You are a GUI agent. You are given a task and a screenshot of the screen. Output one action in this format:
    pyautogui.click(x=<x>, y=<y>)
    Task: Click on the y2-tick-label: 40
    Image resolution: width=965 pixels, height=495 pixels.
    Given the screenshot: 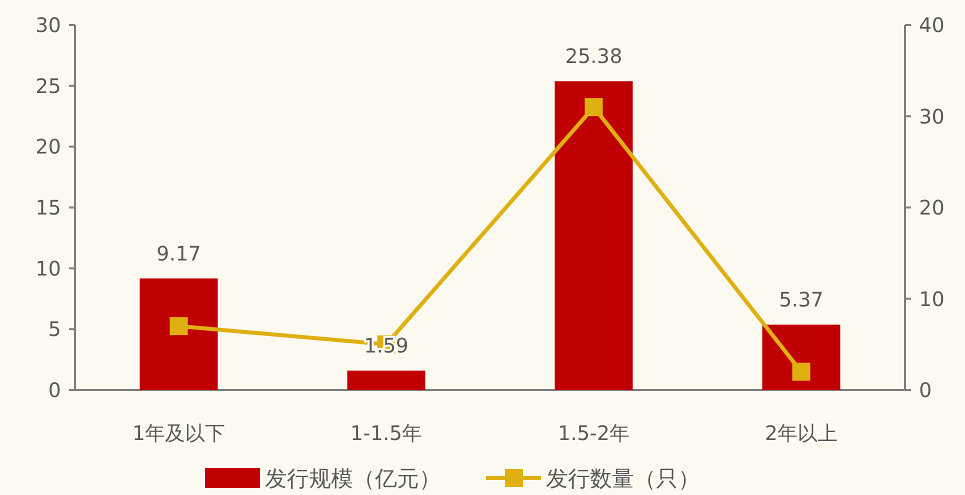 What is the action you would take?
    pyautogui.click(x=931, y=25)
    